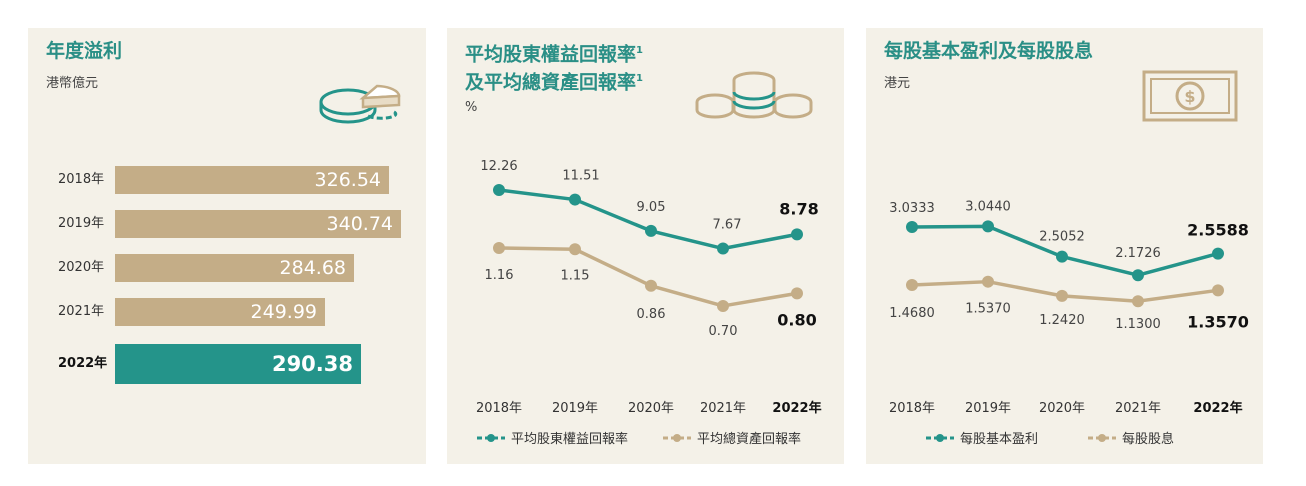 This screenshot has width=1306, height=486. I want to click on legend-item: 每股股息, so click(1131, 437).